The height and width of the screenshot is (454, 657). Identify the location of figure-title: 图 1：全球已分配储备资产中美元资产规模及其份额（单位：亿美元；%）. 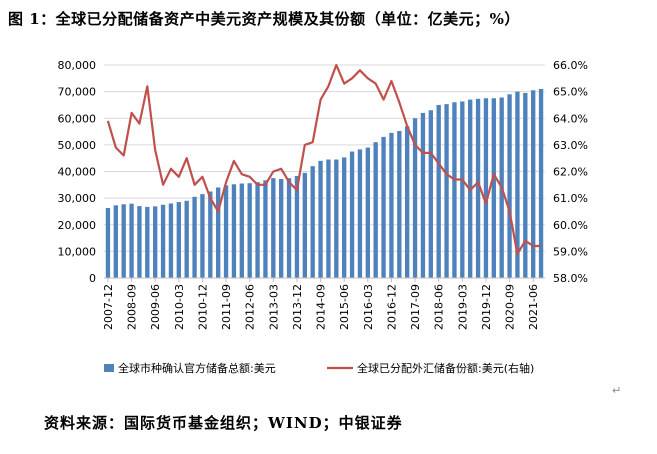
(264, 19).